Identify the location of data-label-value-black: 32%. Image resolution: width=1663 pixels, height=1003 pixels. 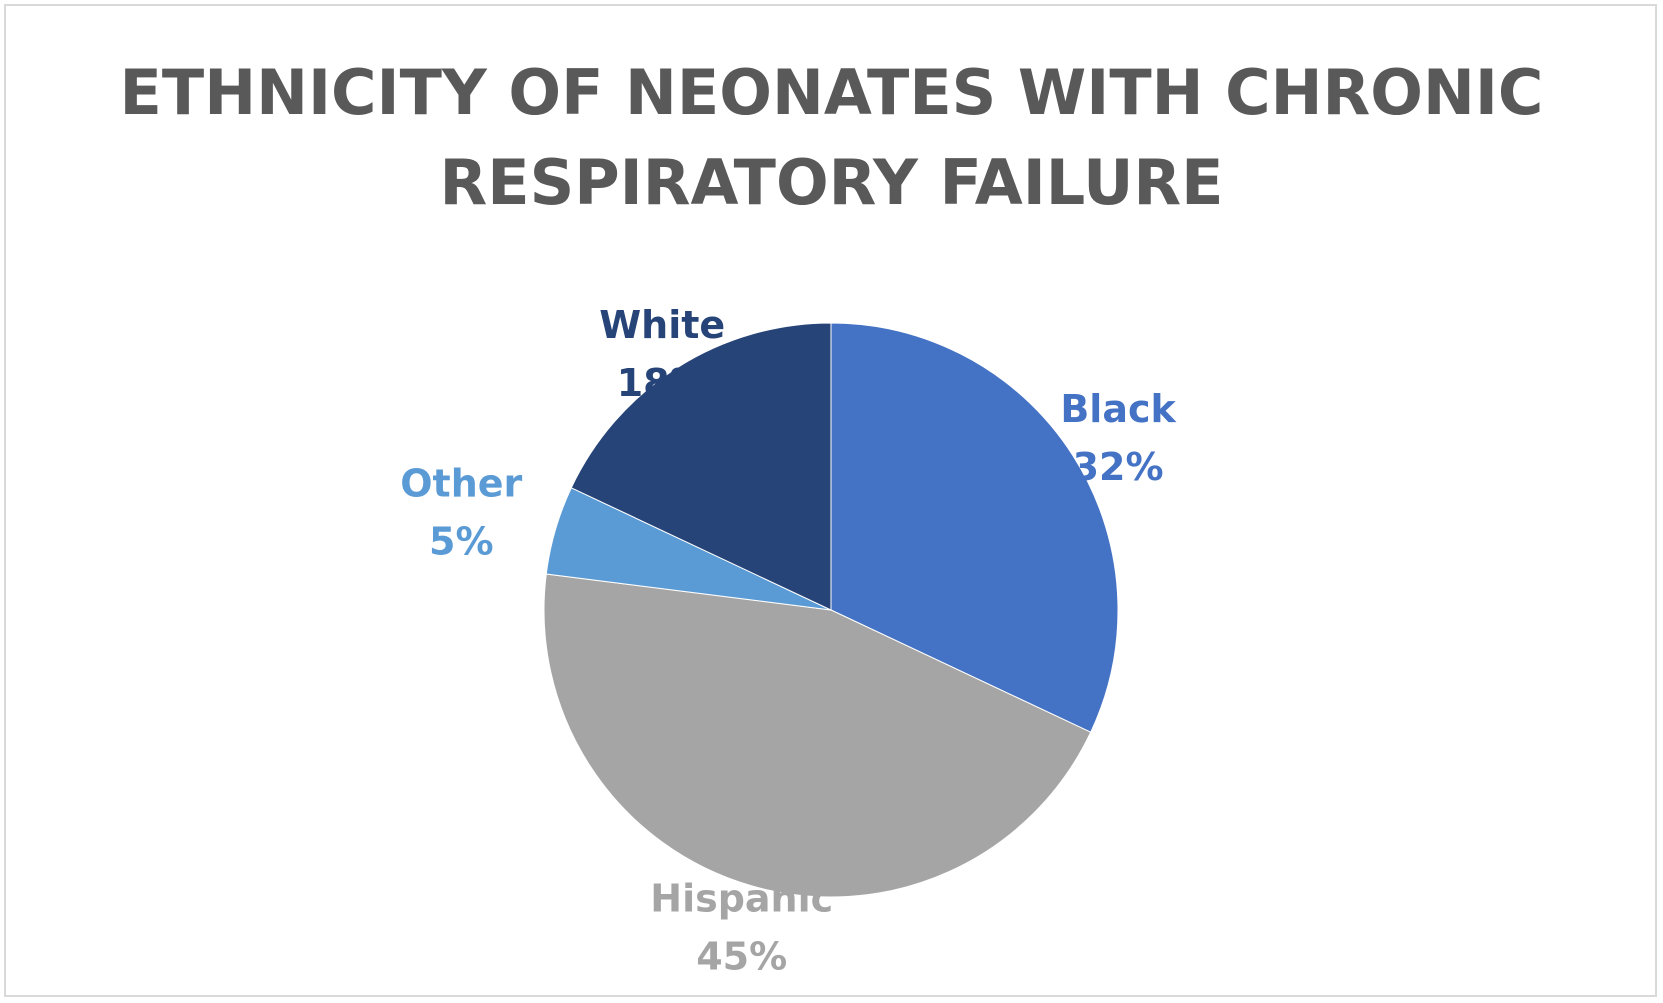
(1118, 467).